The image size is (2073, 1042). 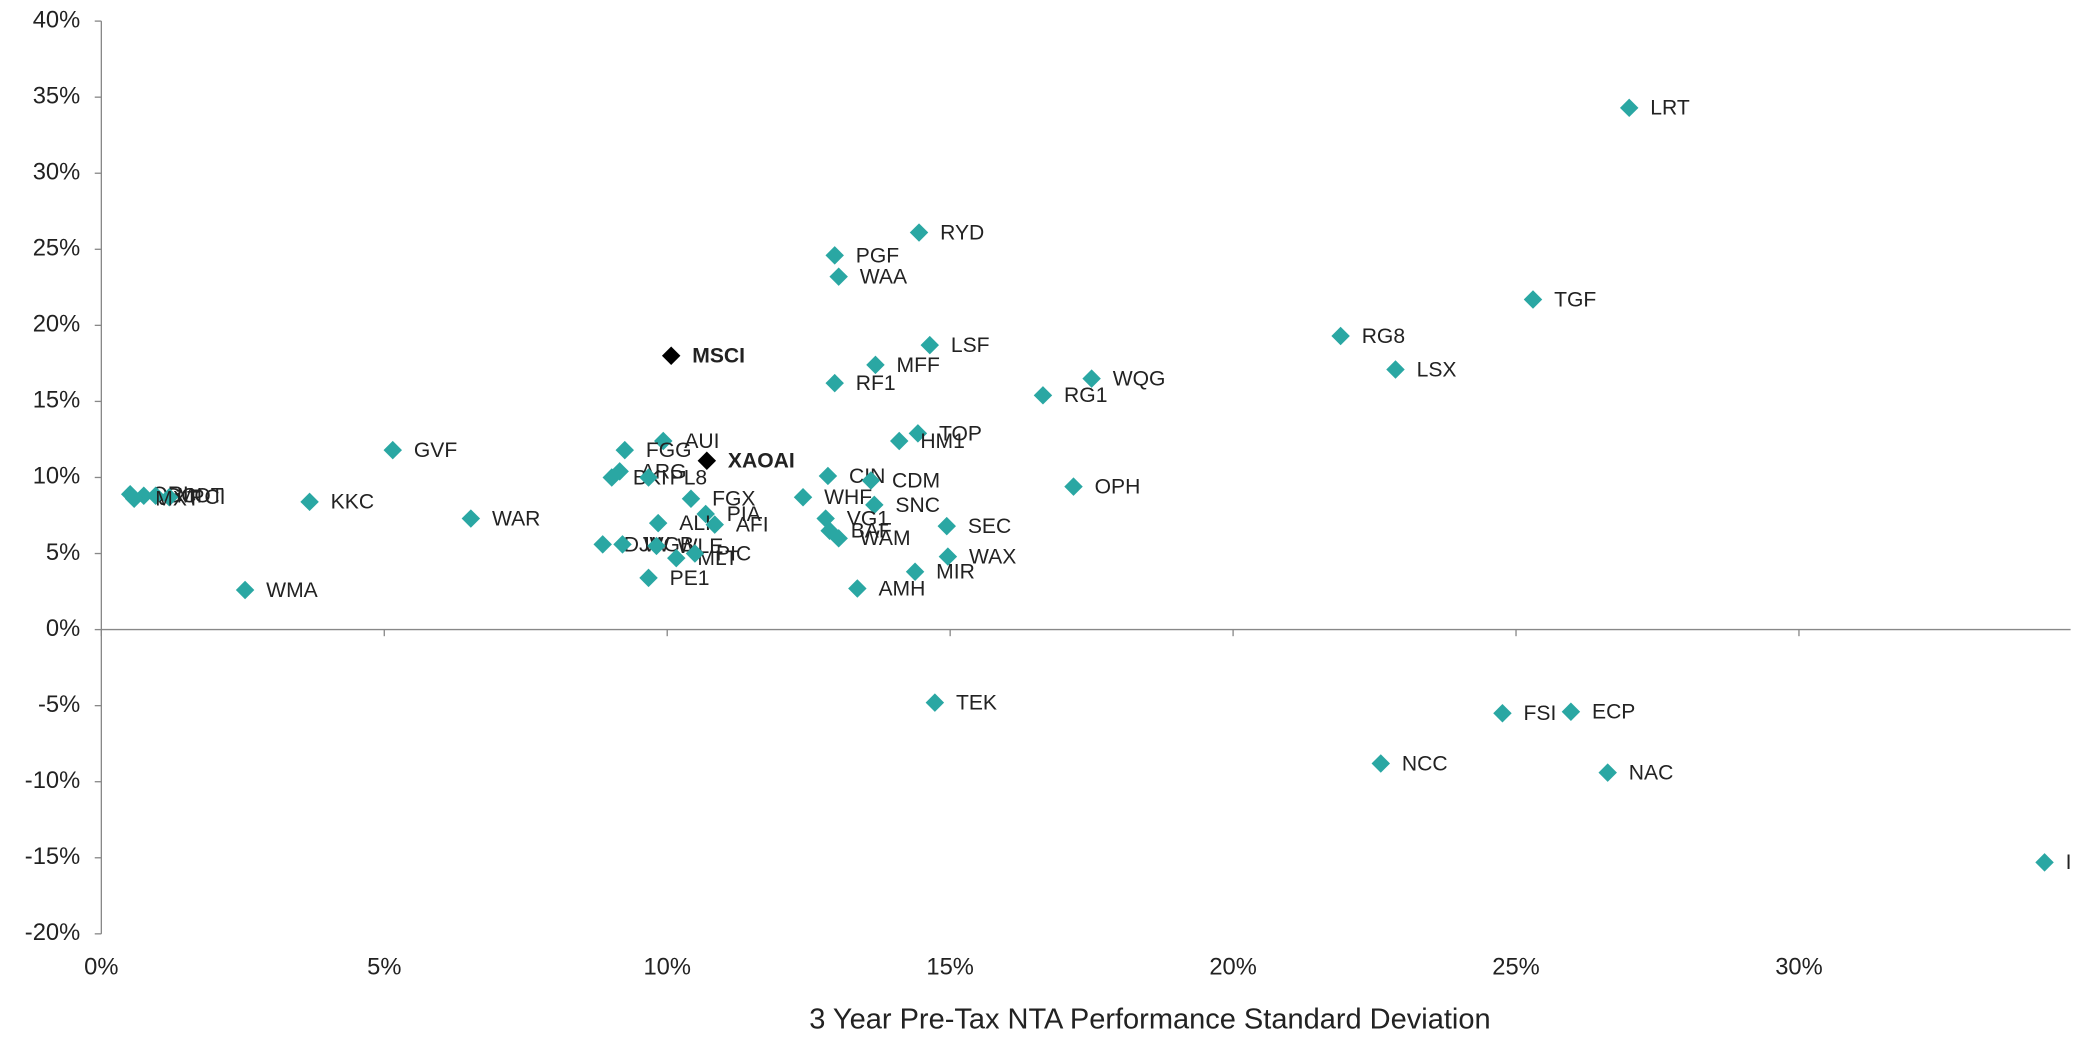 I want to click on point-label: GCI, so click(x=184, y=496).